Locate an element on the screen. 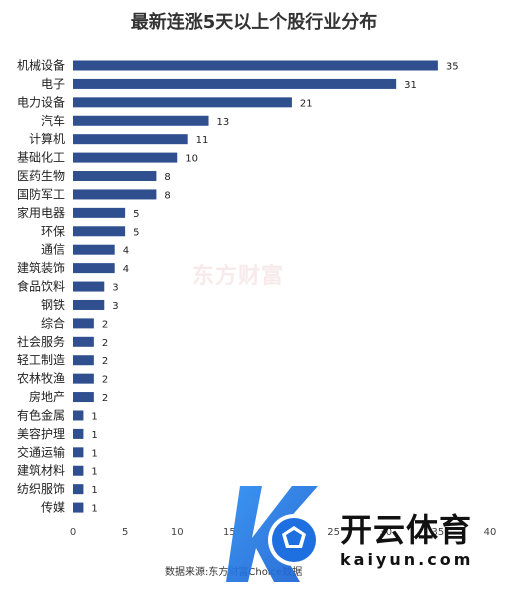 This screenshot has height=599, width=508. category-label: 建筑材料 is located at coordinates (41, 470).